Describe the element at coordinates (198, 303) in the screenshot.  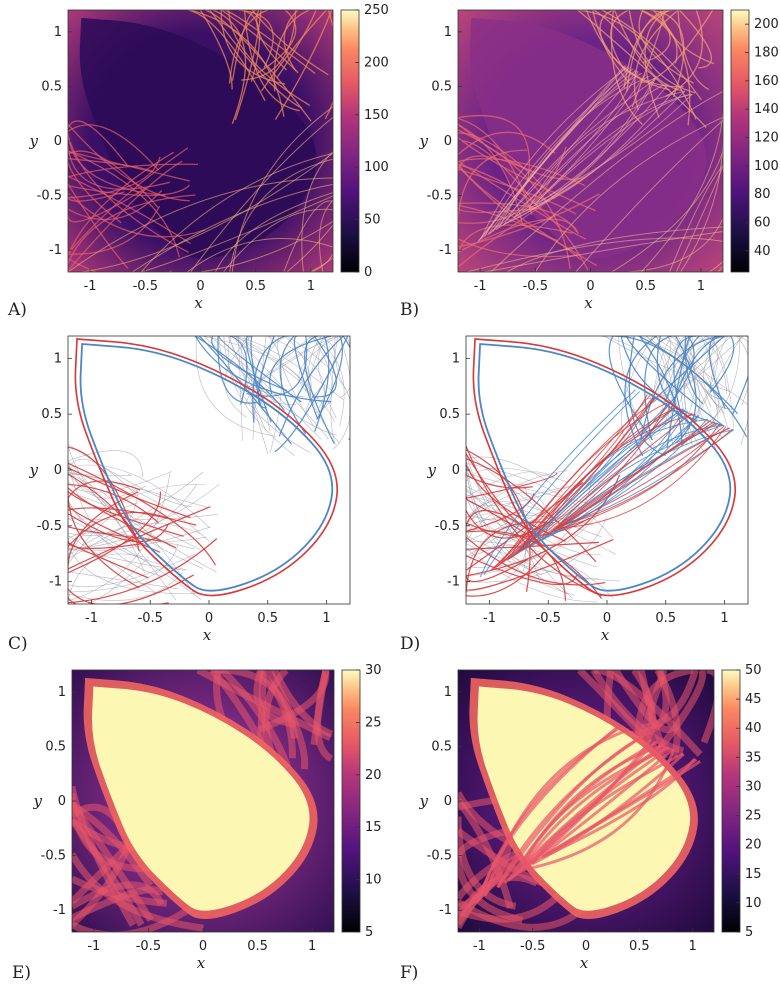
I see `x-axis-label: x` at that location.